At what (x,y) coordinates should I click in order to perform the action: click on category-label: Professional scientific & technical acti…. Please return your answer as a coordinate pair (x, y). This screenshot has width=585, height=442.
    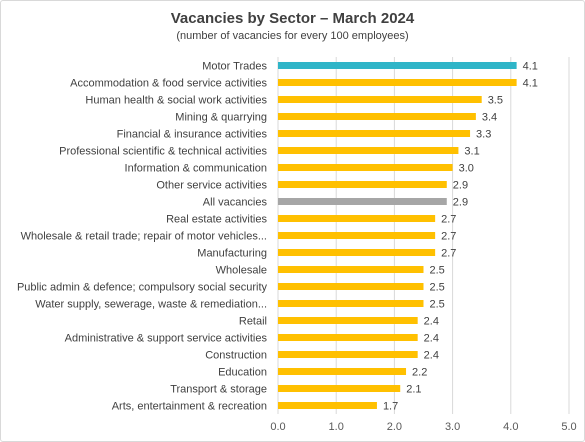
    Looking at the image, I should click on (163, 152).